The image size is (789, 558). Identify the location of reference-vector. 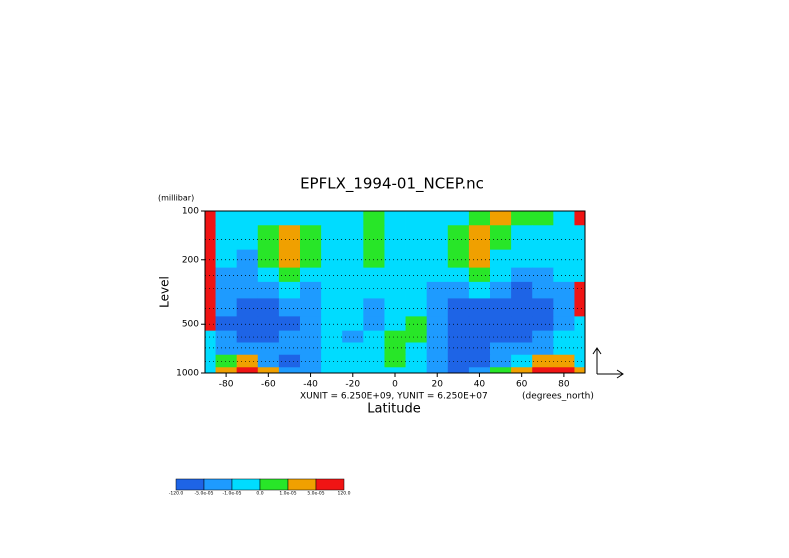
(608, 363).